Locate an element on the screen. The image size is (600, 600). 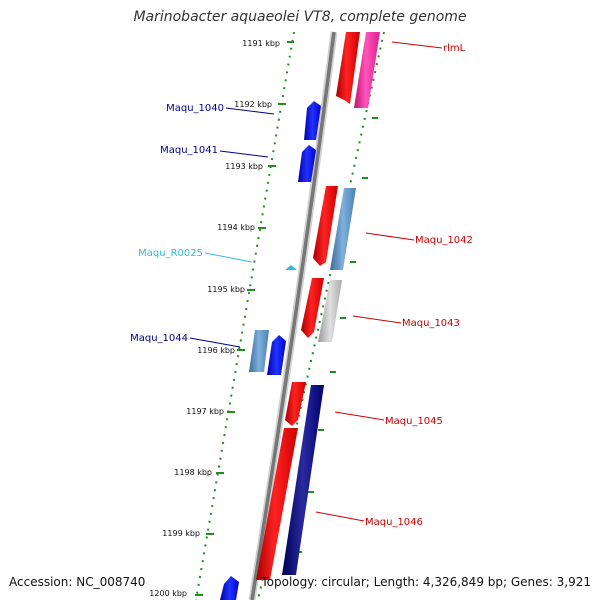
gene-rlml-red is located at coordinates (348, 68).